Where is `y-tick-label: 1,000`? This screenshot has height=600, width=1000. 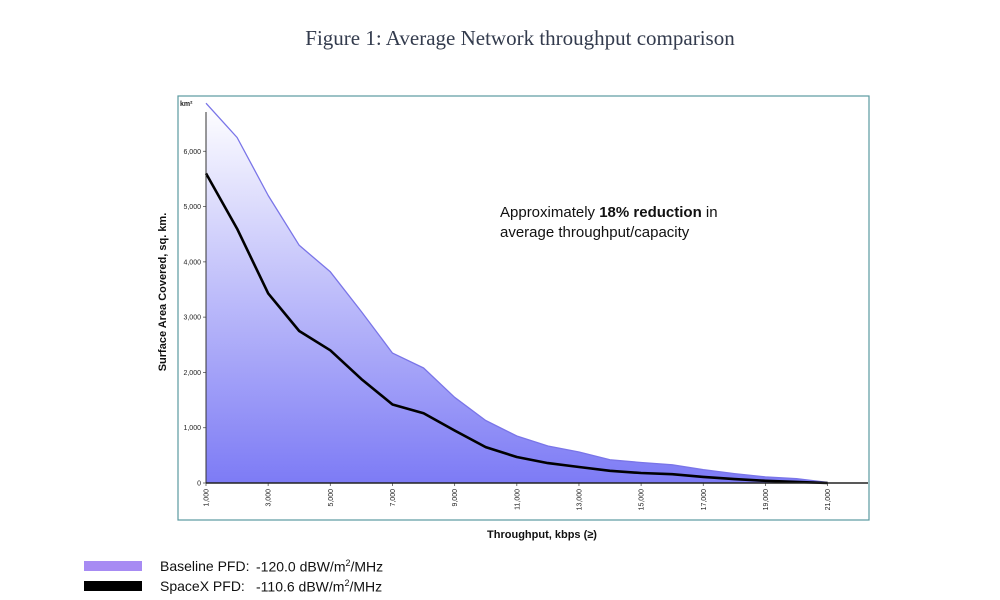 y-tick-label: 1,000 is located at coordinates (192, 428).